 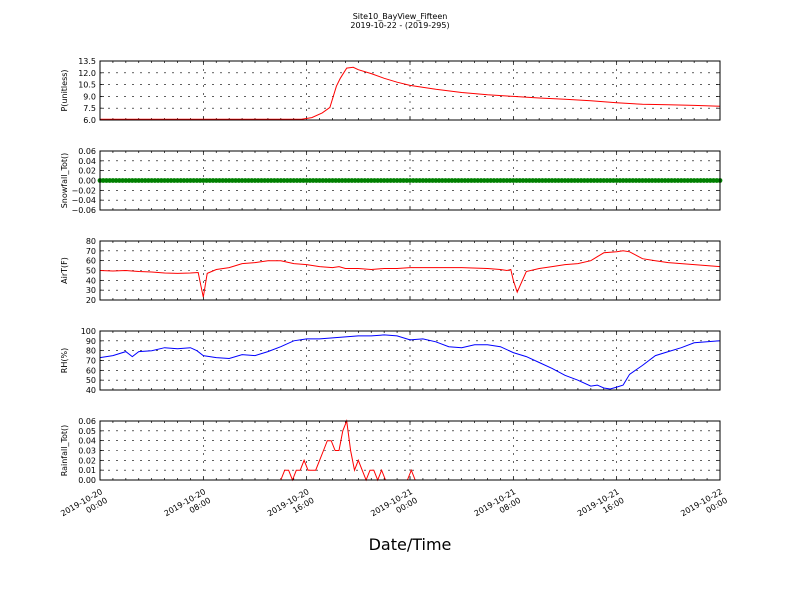 I want to click on panel-1: 6.0 7.5 9.0 10.5 12.0 13.5 P(unitless), so click(x=390, y=91).